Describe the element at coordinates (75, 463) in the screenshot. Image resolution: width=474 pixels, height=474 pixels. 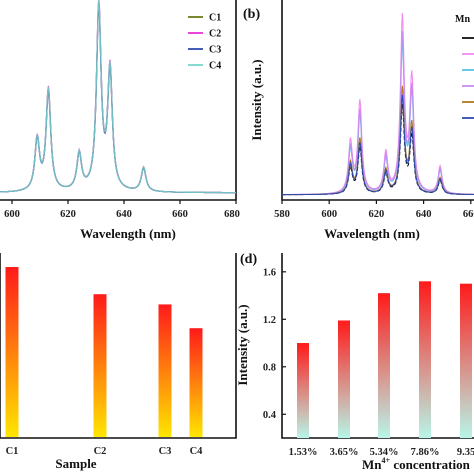
I see `panel-c-xlabel: Sample` at that location.